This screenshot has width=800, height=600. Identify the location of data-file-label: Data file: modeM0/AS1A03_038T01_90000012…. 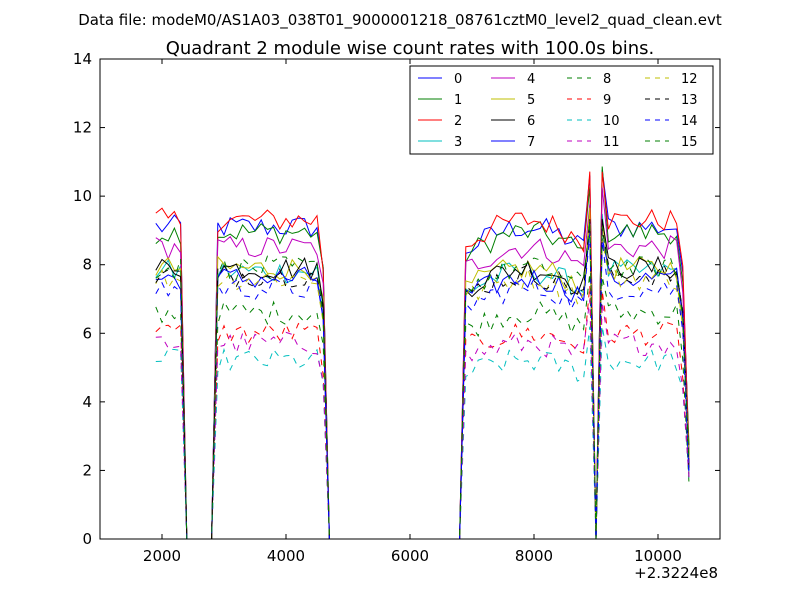
(400, 20).